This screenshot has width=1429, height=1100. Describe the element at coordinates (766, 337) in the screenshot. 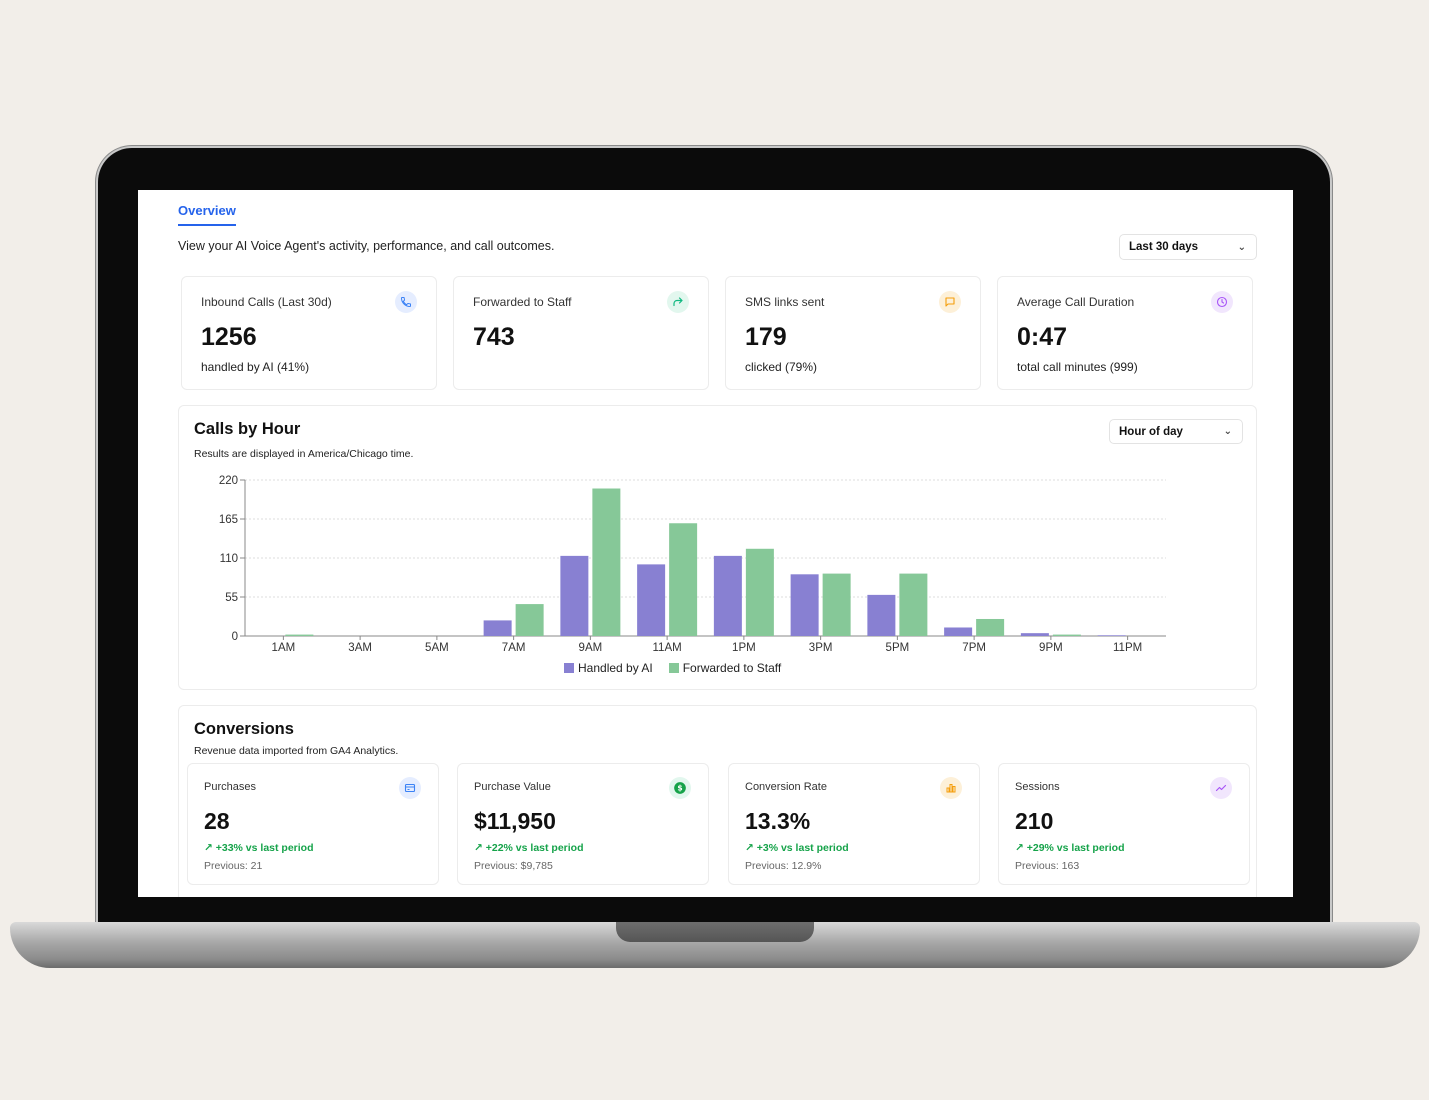

I see `stat-value: 179` at that location.